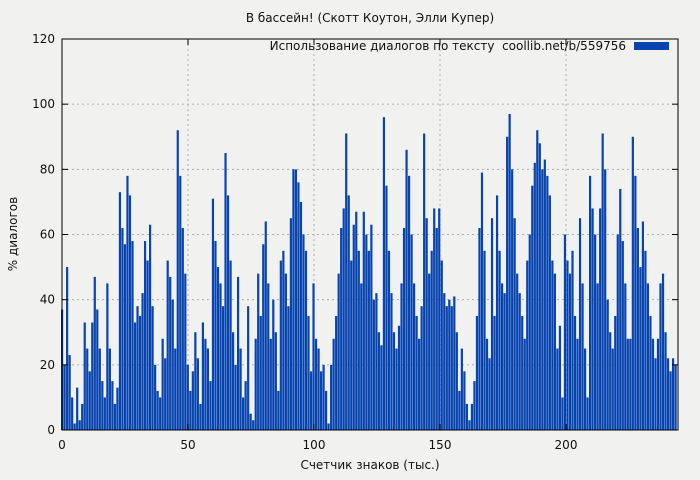 This screenshot has width=700, height=480. Describe the element at coordinates (43, 104) in the screenshot. I see `y-tick-label: 100` at that location.